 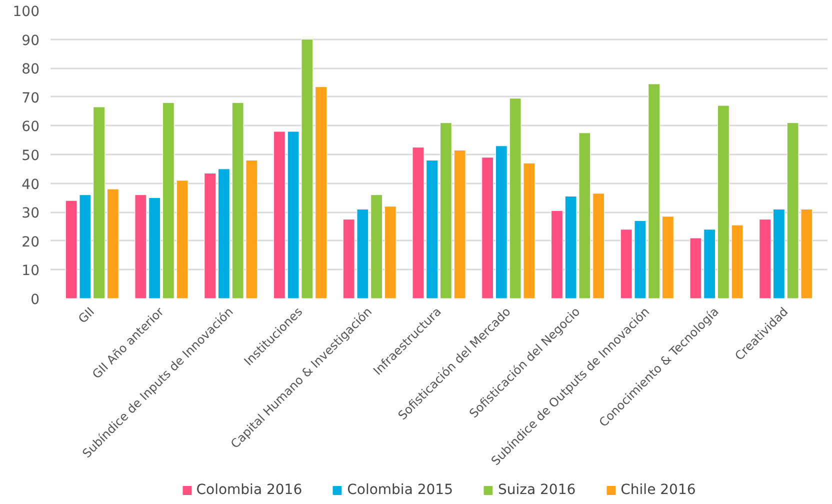 What do you see at coordinates (31, 242) in the screenshot?
I see `y-tick-label: 20` at bounding box center [31, 242].